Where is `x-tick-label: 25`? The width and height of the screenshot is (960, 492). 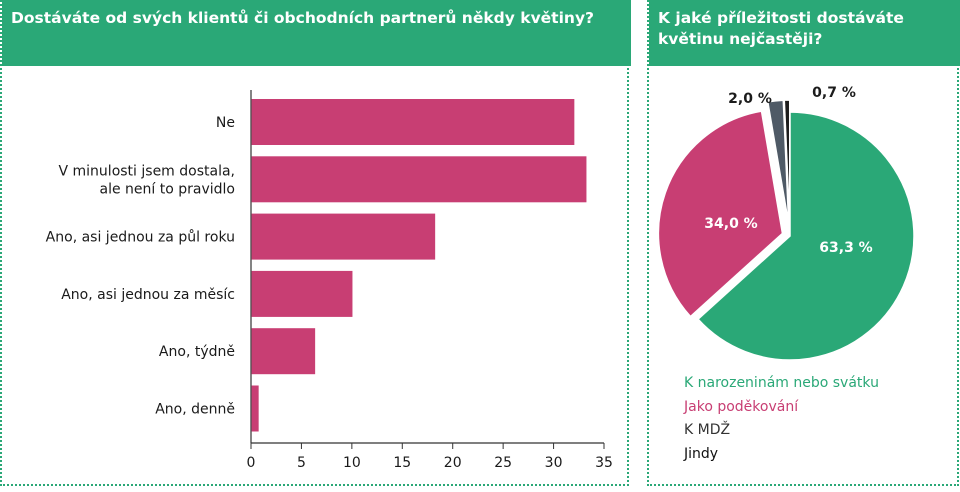 x-tick-label: 25 is located at coordinates (503, 463).